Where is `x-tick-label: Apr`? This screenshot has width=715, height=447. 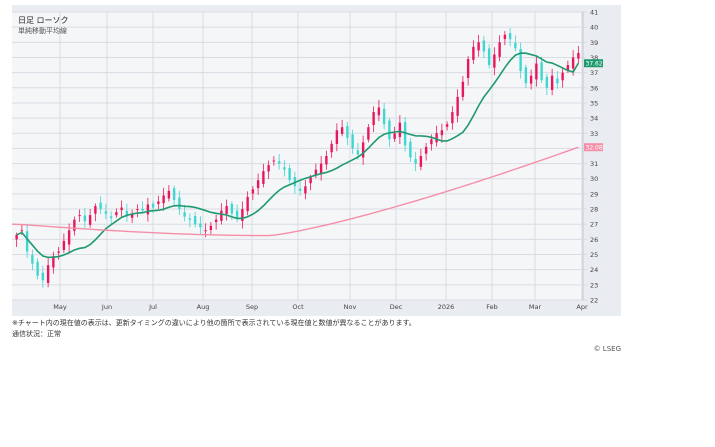
x-tick-label: Apr is located at coordinates (582, 307).